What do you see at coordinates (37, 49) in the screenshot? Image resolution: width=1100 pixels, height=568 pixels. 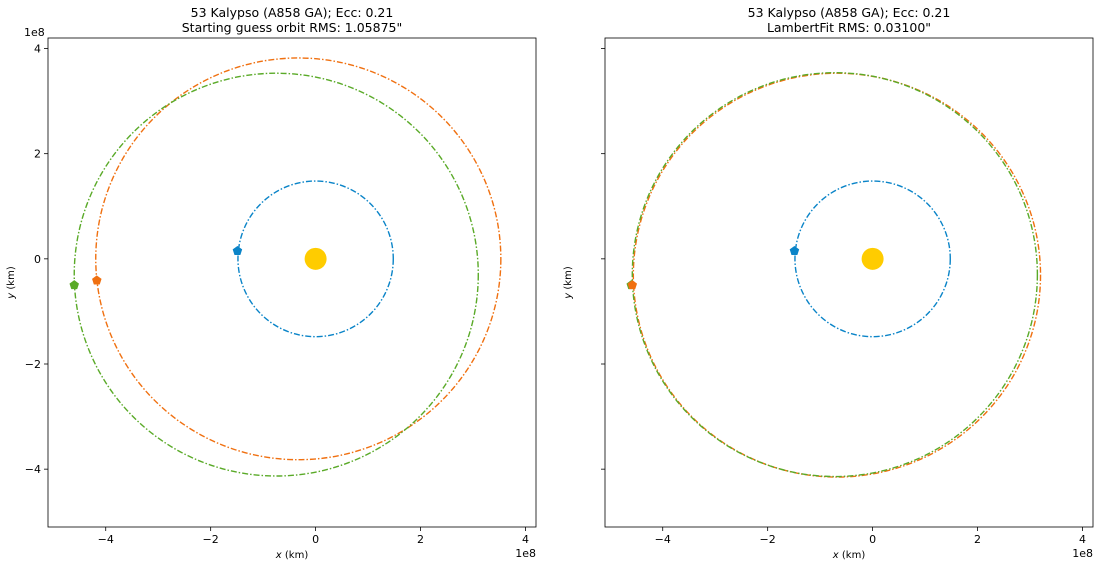 I see `y-tick-label: 4` at bounding box center [37, 49].